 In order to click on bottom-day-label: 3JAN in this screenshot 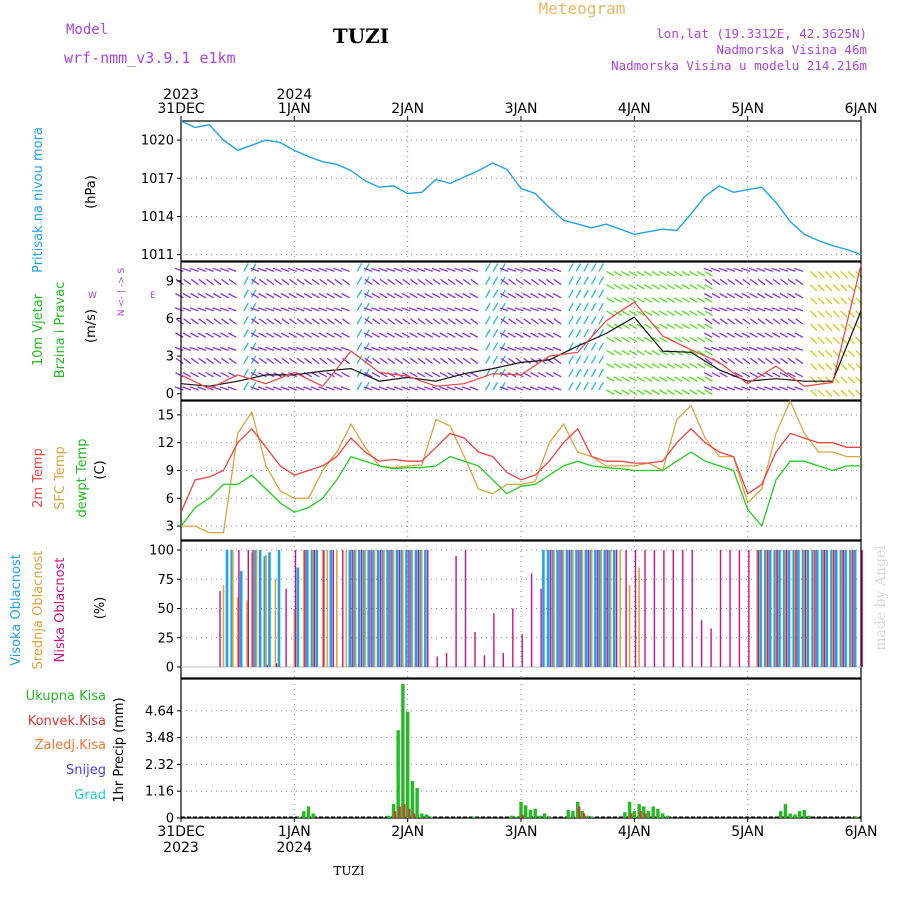, I will do `click(521, 832)`.